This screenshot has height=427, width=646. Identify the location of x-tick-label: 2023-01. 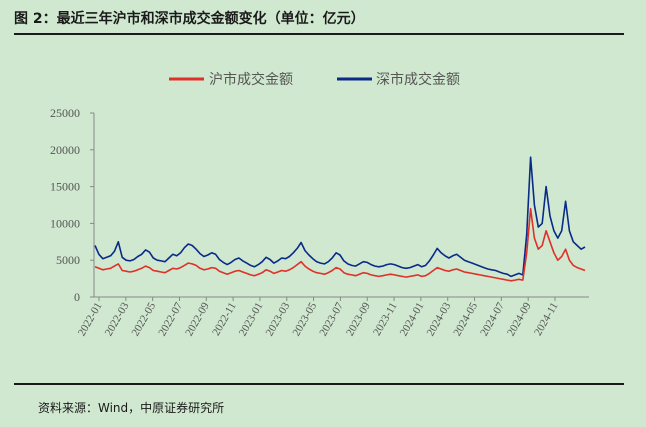
(251, 320).